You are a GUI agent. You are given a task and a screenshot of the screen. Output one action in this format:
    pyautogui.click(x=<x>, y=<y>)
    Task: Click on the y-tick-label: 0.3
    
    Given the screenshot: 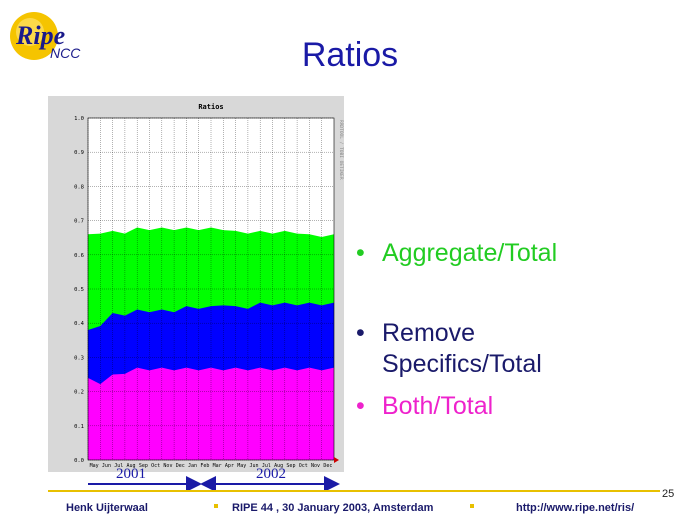 What is the action you would take?
    pyautogui.click(x=79, y=358)
    